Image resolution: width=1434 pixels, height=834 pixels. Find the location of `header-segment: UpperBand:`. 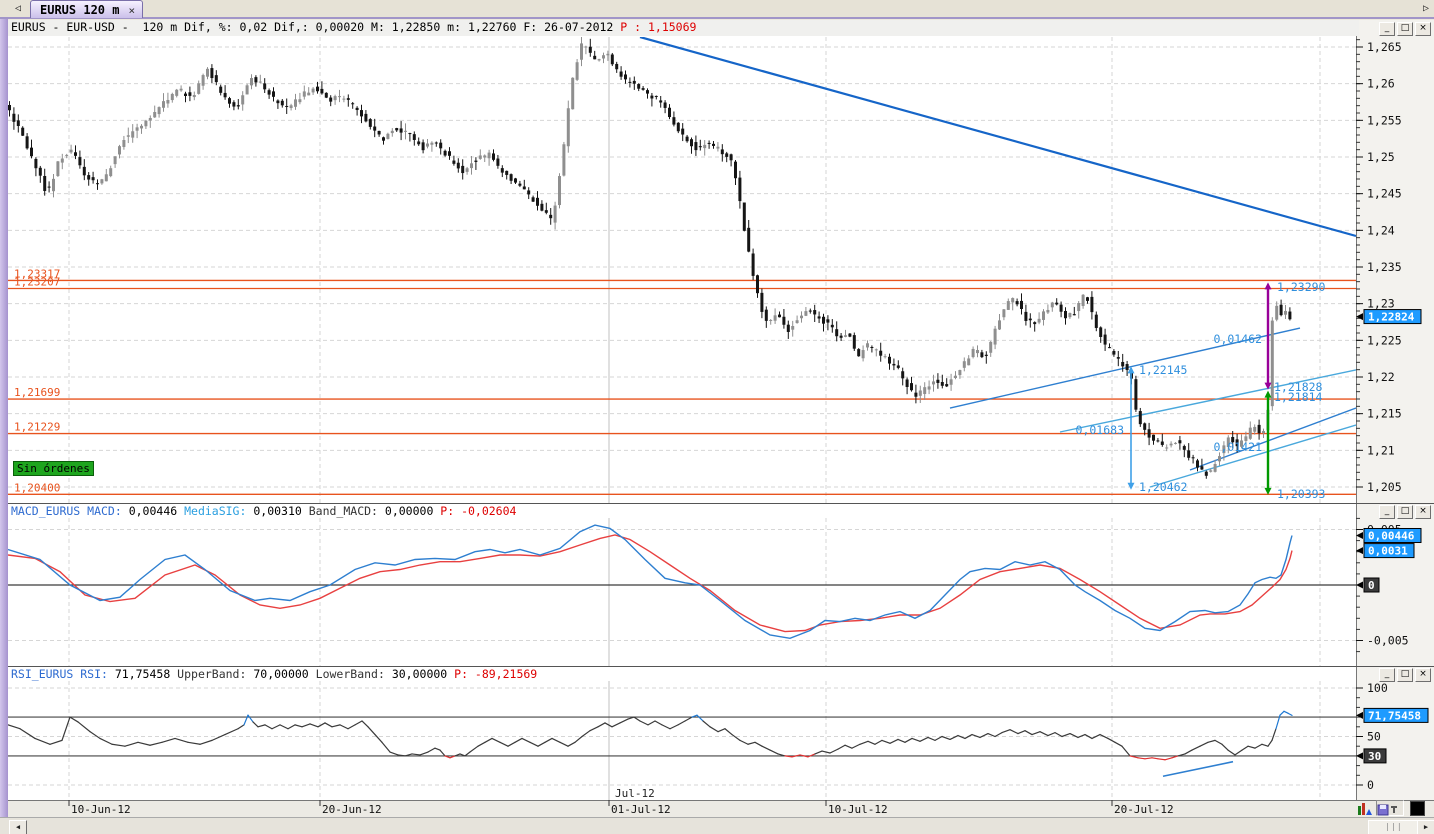

header-segment: UpperBand: is located at coordinates (215, 674).